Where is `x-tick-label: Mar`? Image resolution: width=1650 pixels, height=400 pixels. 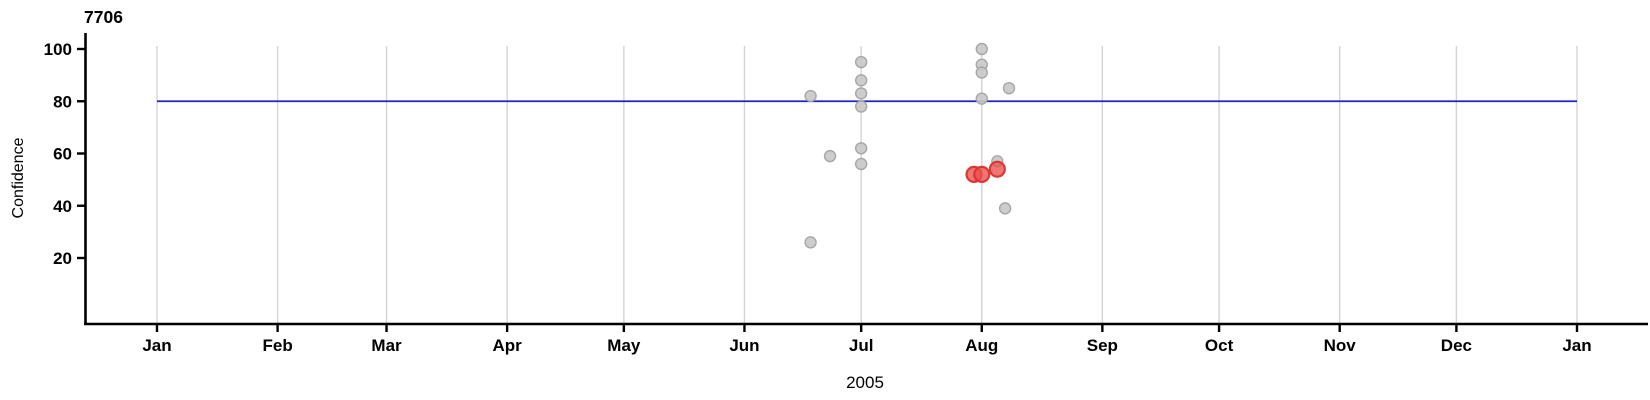
x-tick-label: Mar is located at coordinates (386, 345).